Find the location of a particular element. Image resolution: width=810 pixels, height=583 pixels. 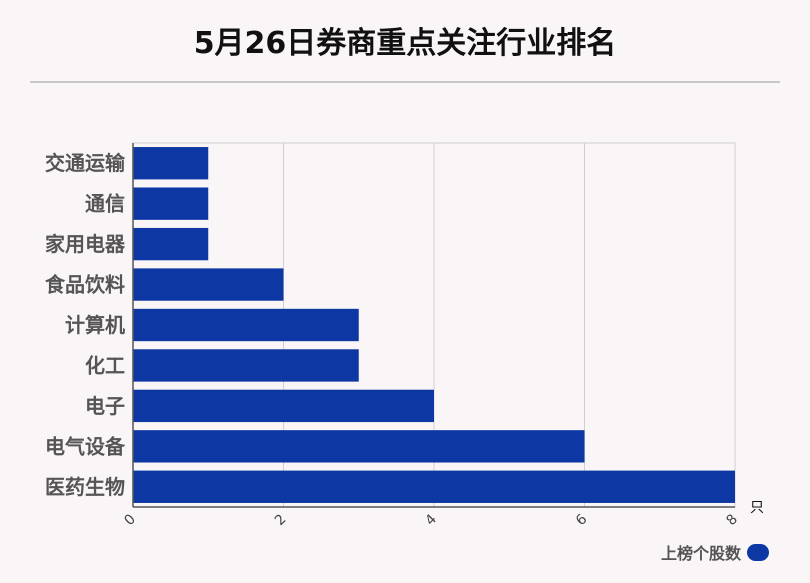

x-axis-unit: 只 is located at coordinates (757, 508).